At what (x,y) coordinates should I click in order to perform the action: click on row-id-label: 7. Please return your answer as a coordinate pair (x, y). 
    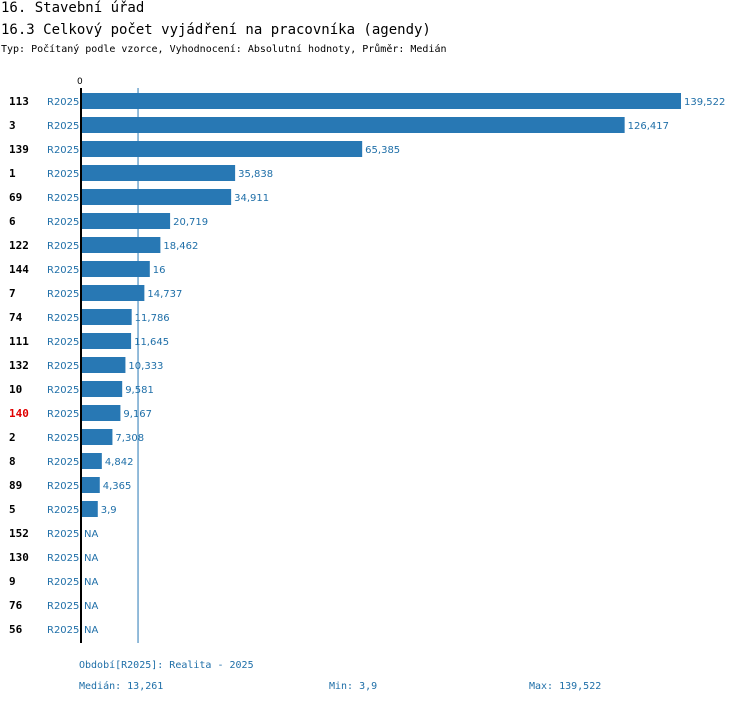
    Looking at the image, I should click on (12, 293).